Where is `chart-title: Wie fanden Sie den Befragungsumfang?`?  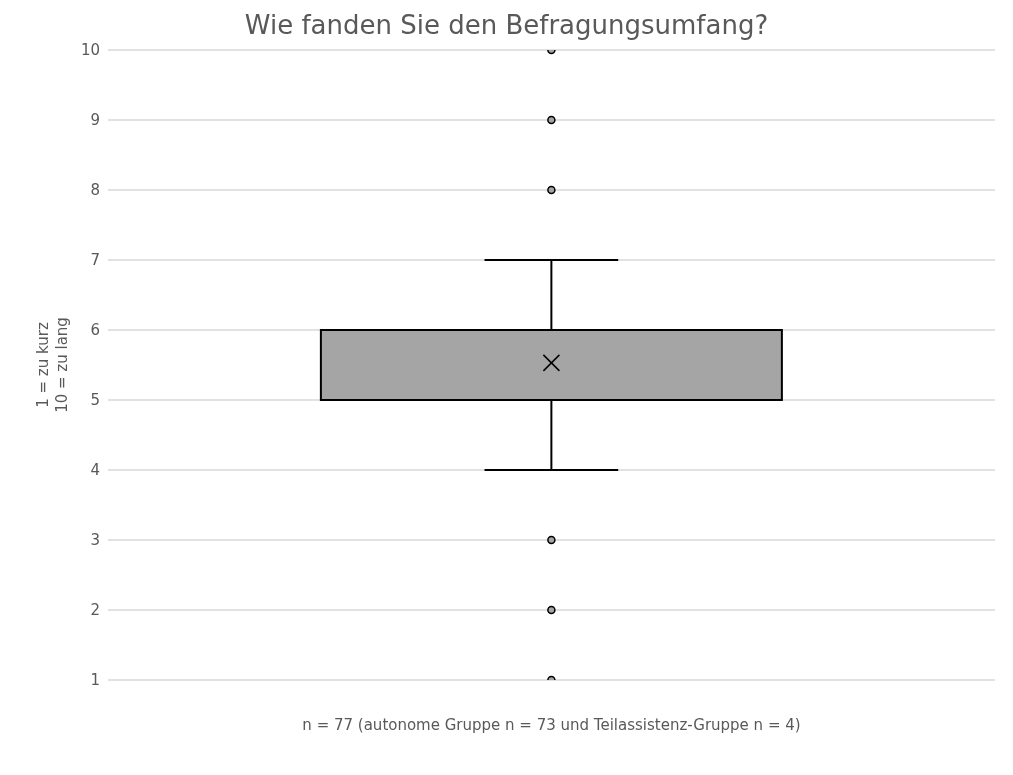
chart-title: Wie fanden Sie den Befragungsumfang? is located at coordinates (506, 24).